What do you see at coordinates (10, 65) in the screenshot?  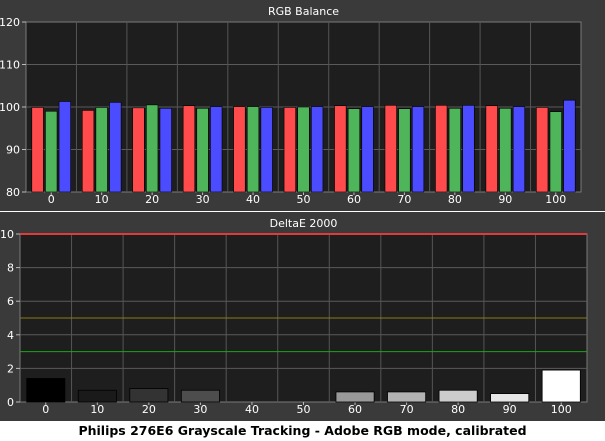 I see `rgb-y-tick-label: 110` at bounding box center [10, 65].